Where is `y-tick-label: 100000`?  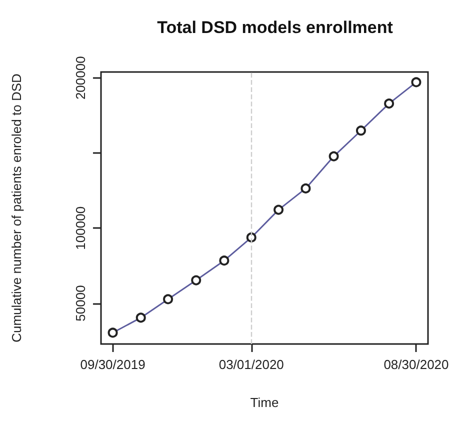
y-tick-label: 100000 is located at coordinates (80, 228).